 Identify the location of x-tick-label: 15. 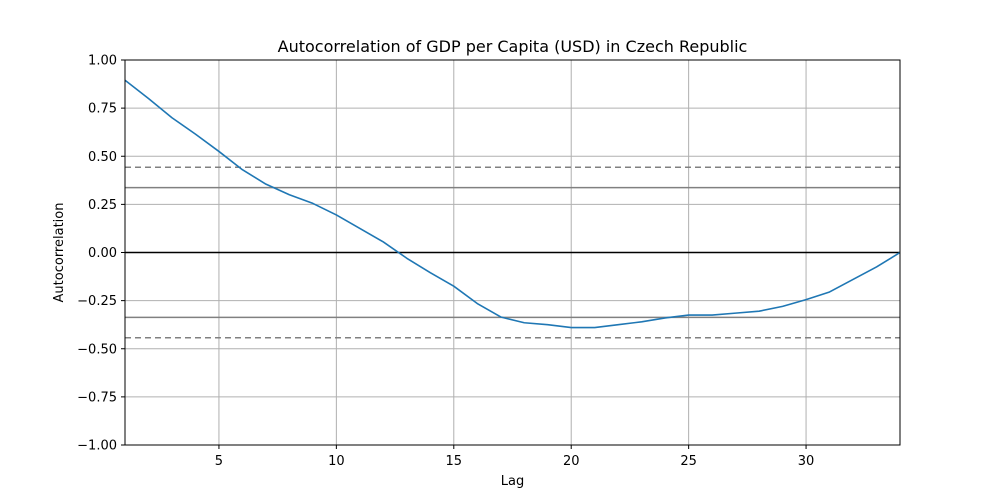
(454, 461).